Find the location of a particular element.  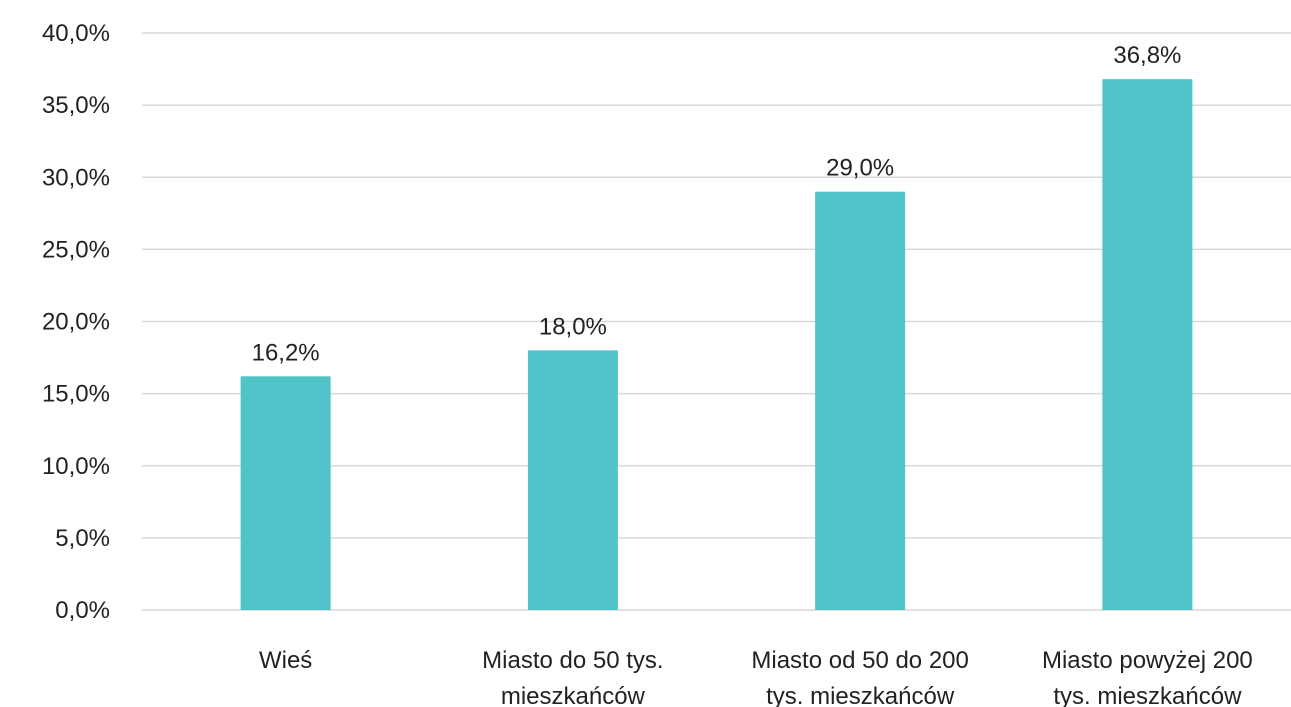

x-category-label: Miasto od 50 do 200 tys. mieszkańców is located at coordinates (860, 677).